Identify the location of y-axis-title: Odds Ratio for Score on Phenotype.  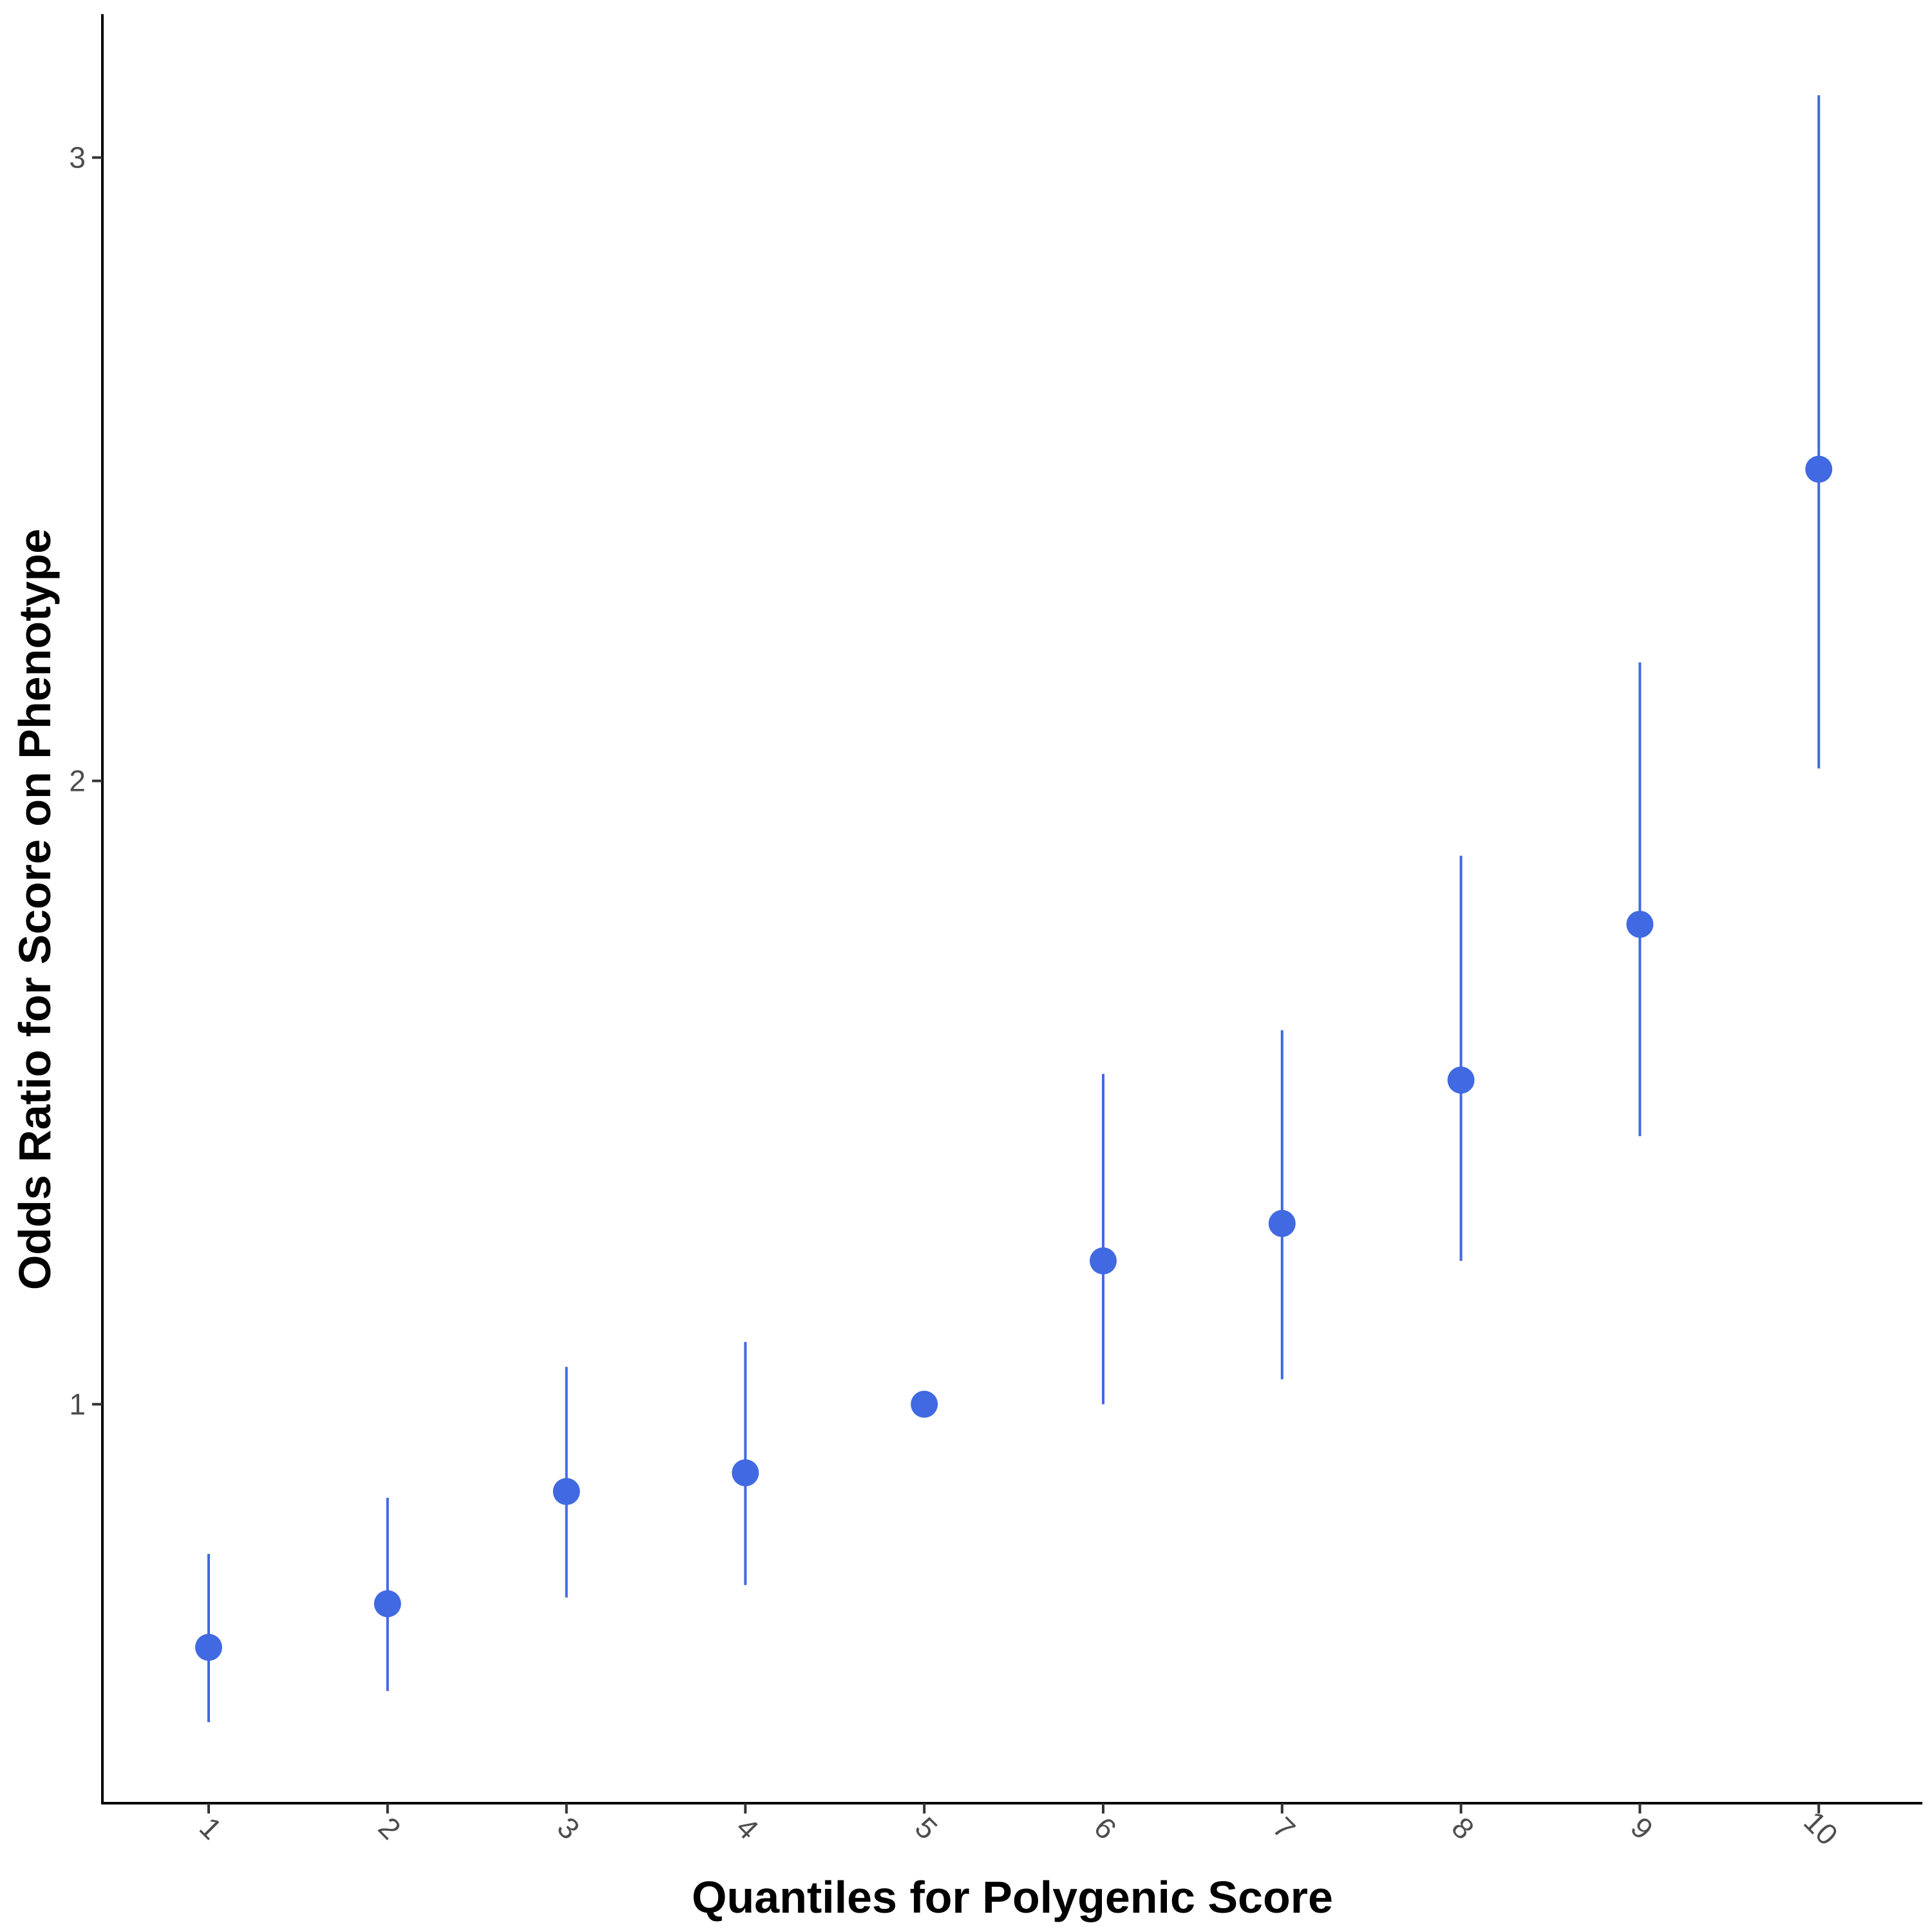
(35, 910).